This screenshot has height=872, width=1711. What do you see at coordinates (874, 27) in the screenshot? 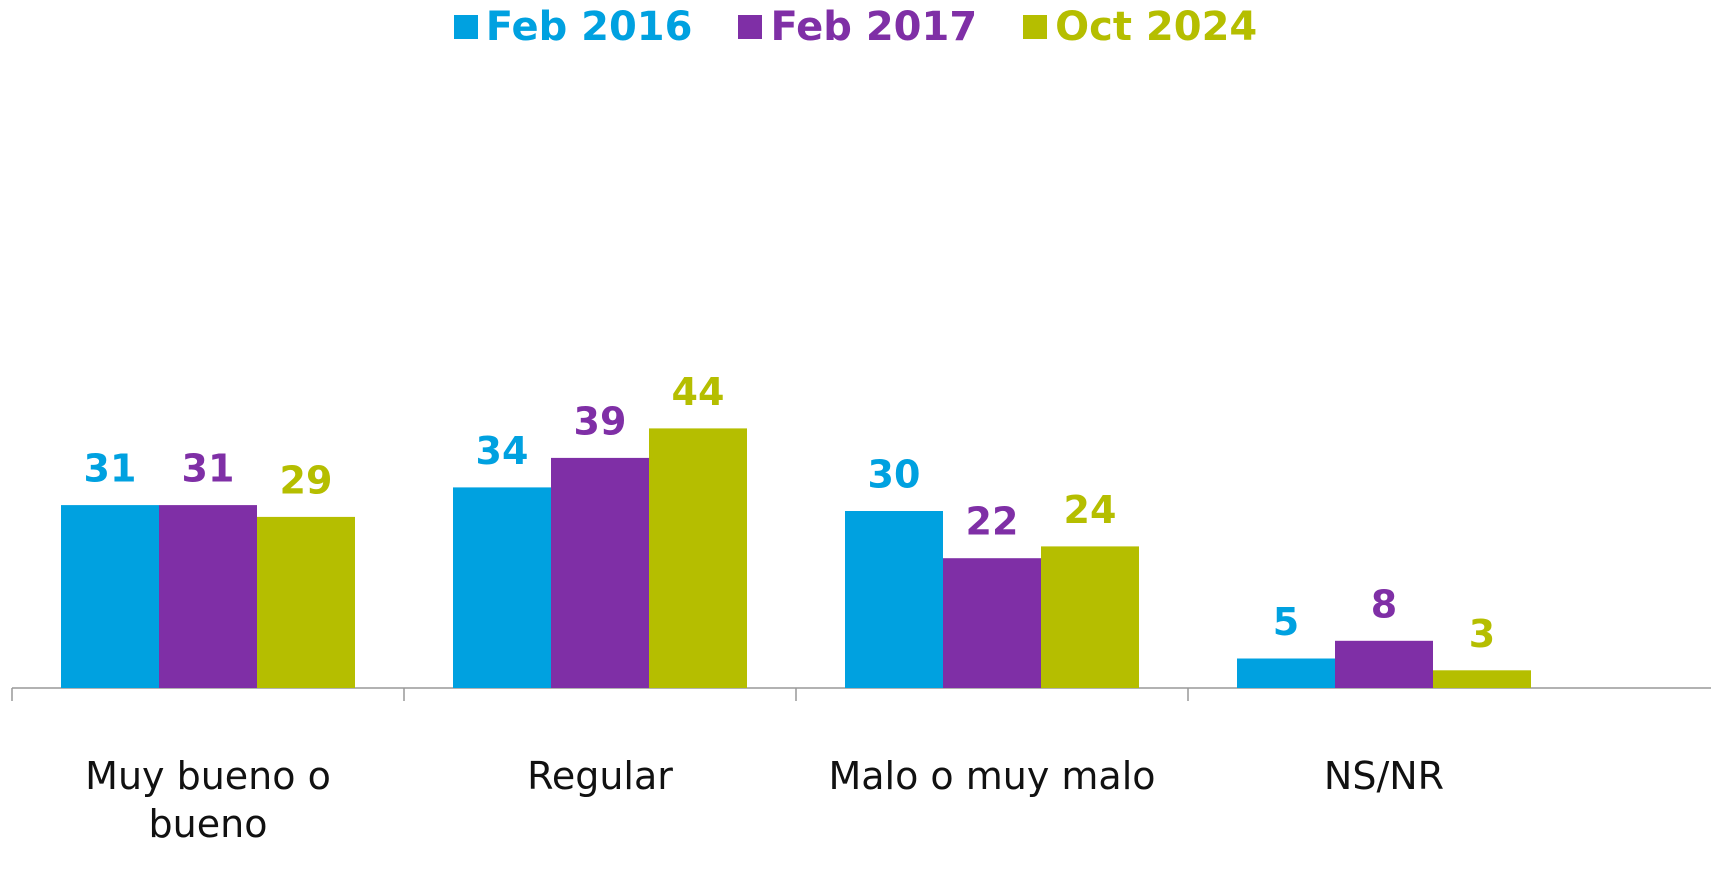
I see `legend-label: Feb 2017` at bounding box center [874, 27].